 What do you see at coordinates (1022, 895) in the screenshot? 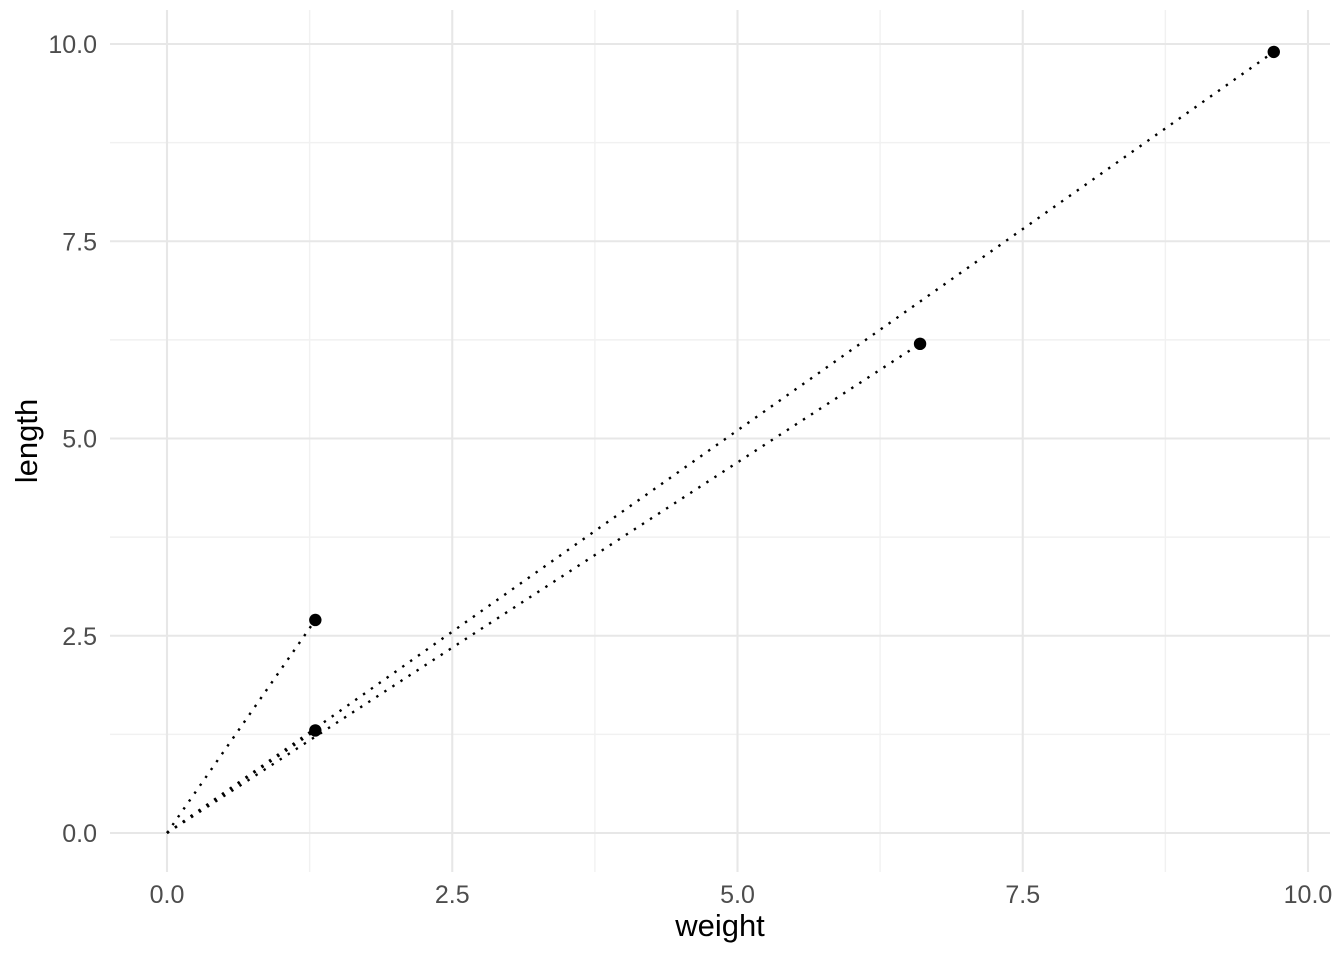
I see `x-tick-label: 7.5` at bounding box center [1022, 895].